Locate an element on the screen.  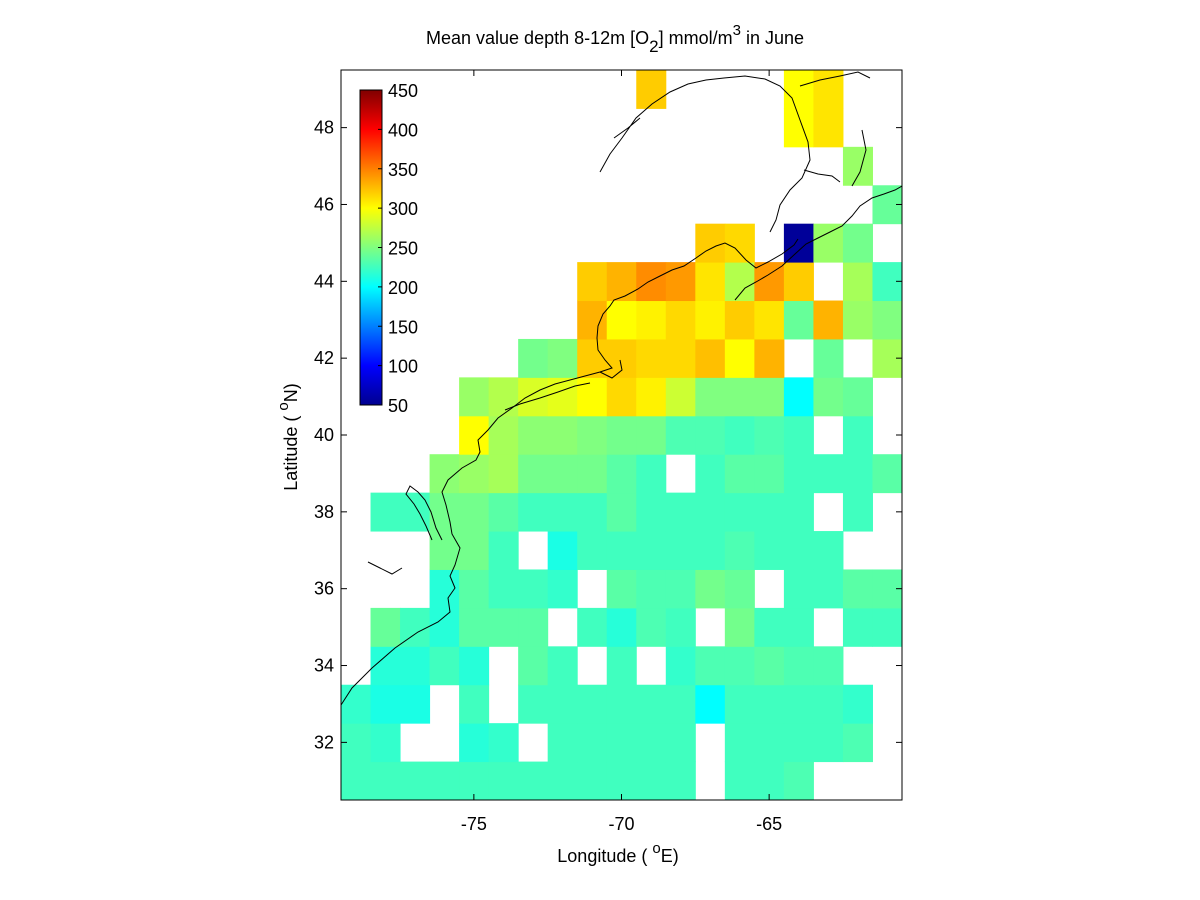
colorbar-tick-label: 400 is located at coordinates (403, 130).